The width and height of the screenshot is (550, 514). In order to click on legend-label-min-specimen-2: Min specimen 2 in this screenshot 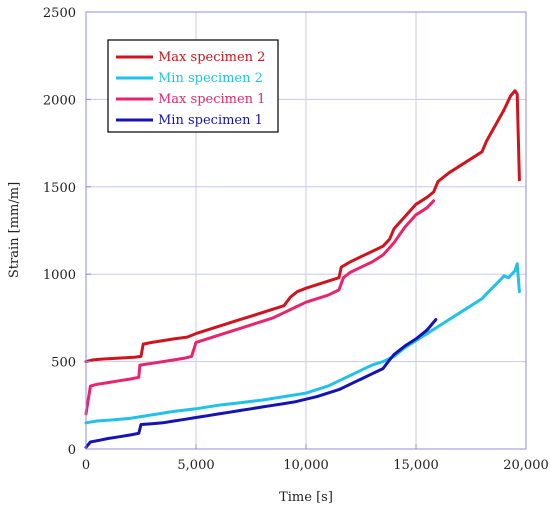, I will do `click(210, 78)`.